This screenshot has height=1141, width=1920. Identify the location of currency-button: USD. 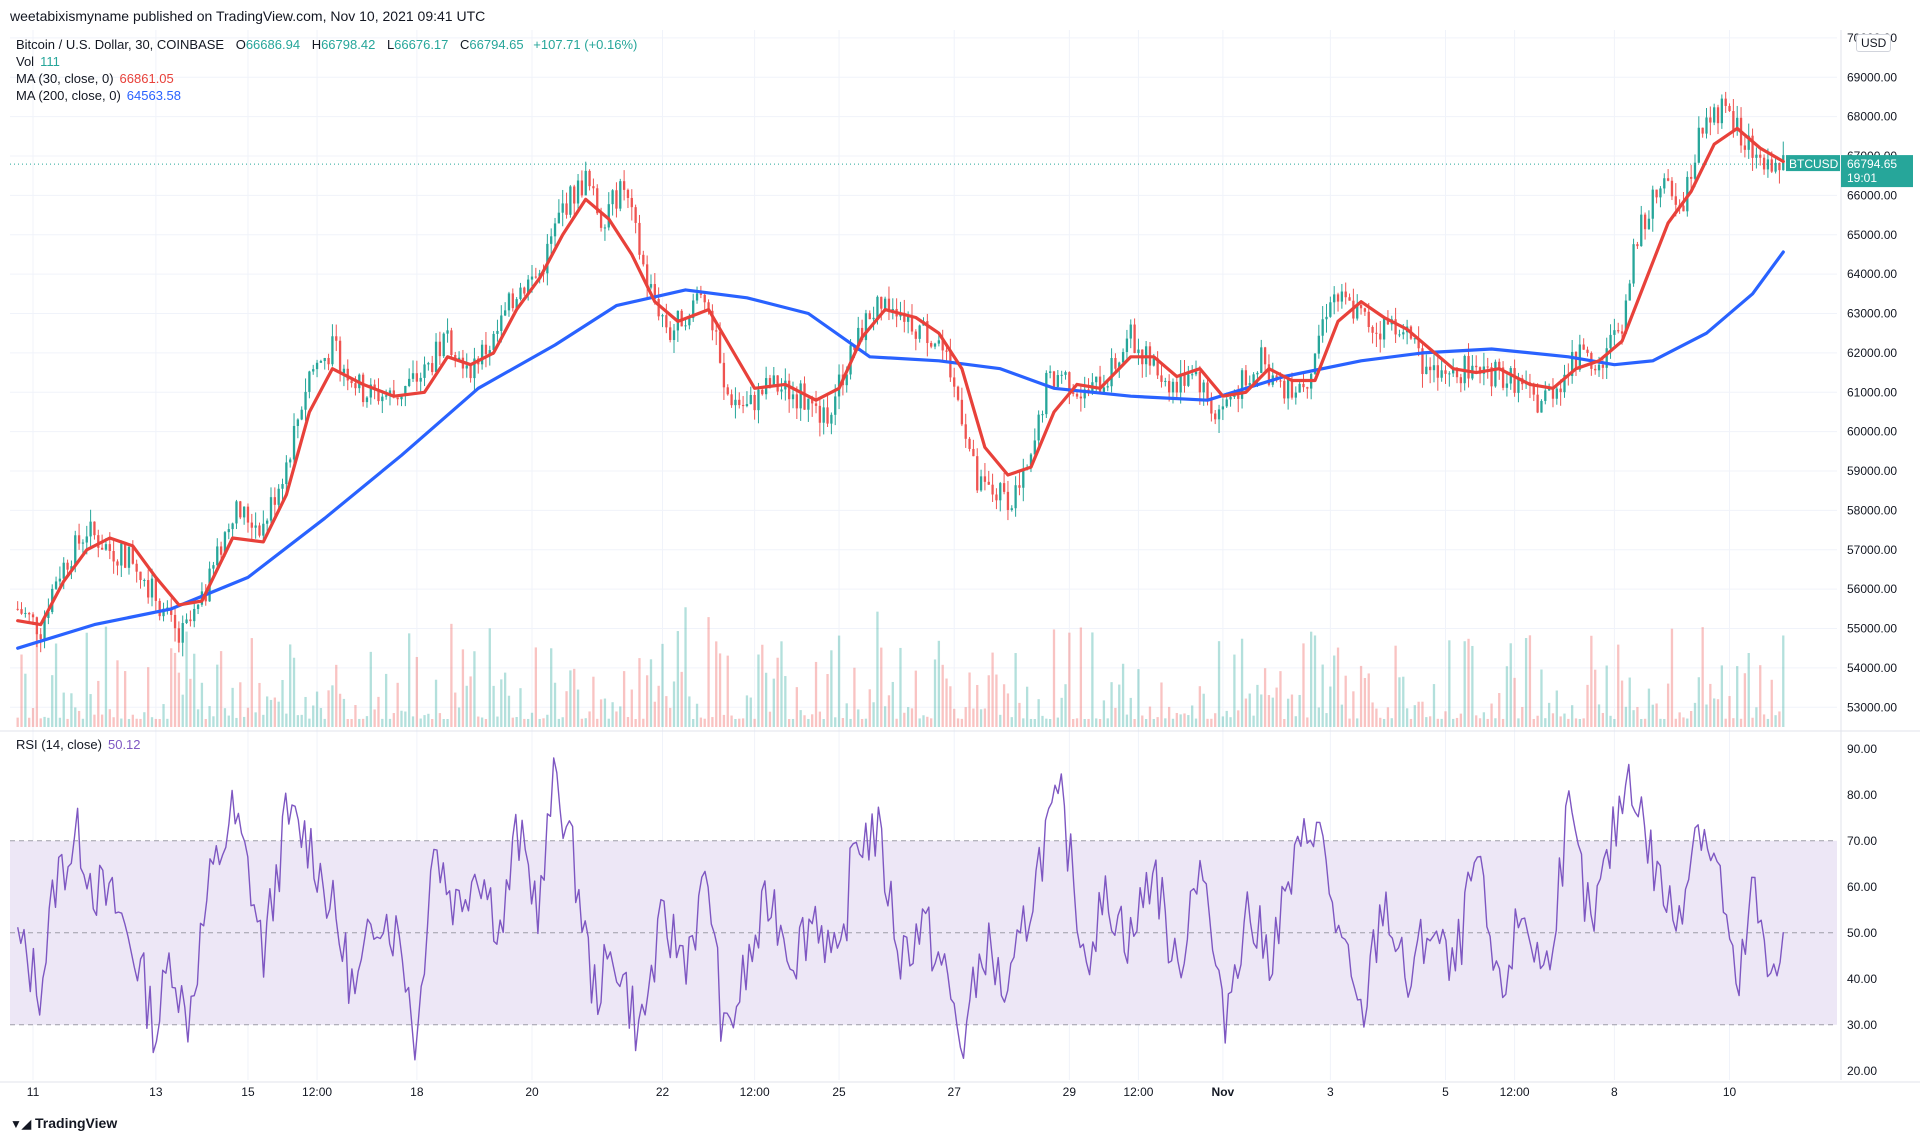
(1874, 43).